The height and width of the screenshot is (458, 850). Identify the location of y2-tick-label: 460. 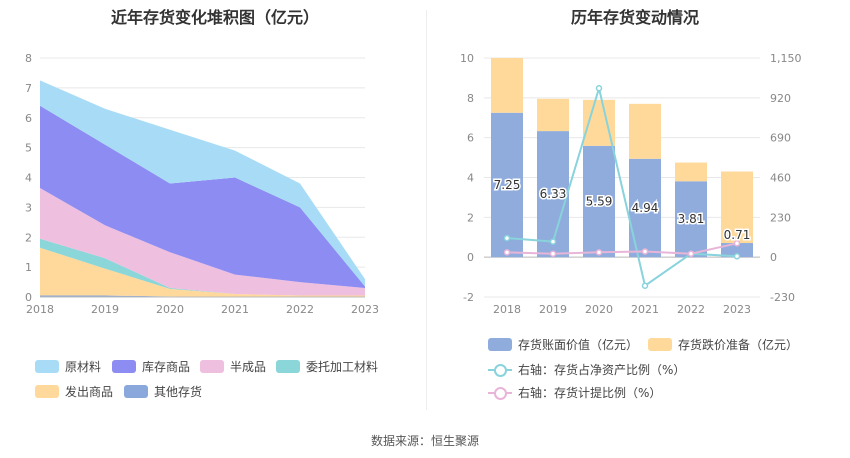
(780, 178).